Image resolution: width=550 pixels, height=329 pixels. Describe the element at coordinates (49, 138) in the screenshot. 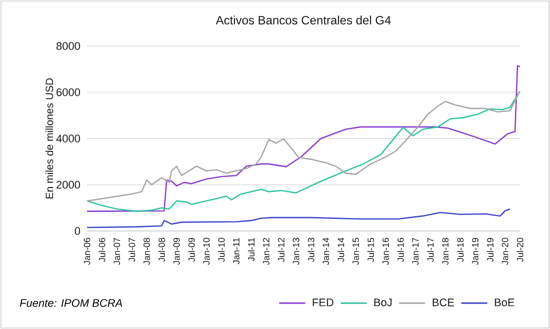

I see `y-axis-title: En miles de millones USD` at that location.